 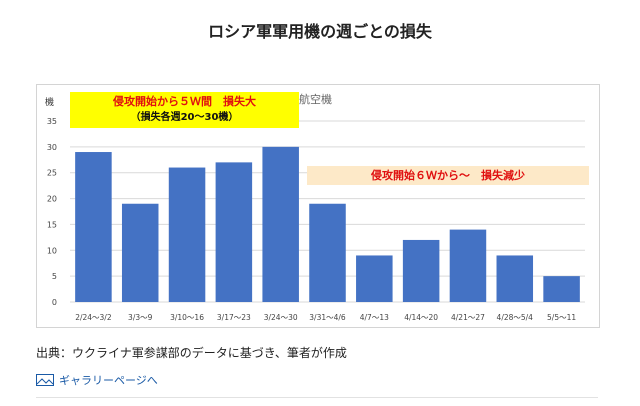 What do you see at coordinates (54, 302) in the screenshot?
I see `y-tick-label: 0` at bounding box center [54, 302].